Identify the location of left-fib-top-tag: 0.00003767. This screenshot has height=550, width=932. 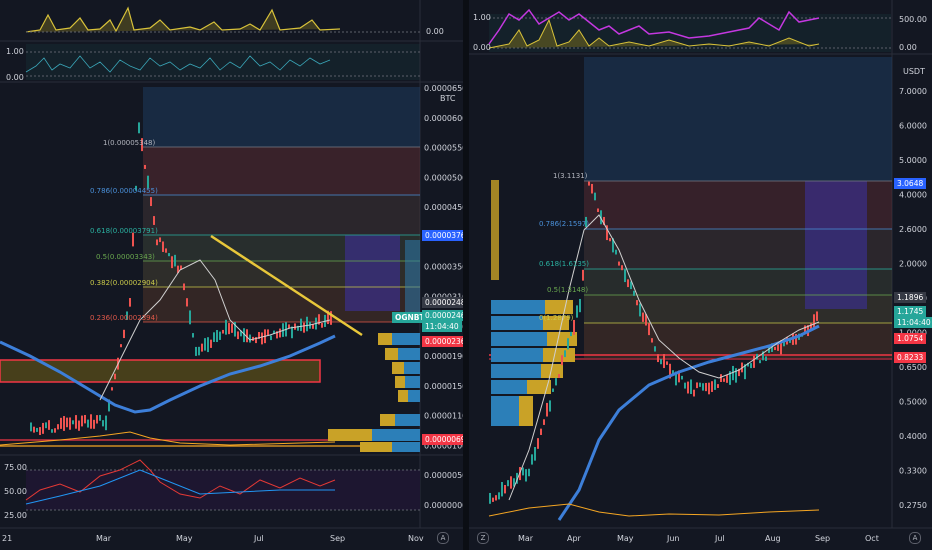
(442, 235).